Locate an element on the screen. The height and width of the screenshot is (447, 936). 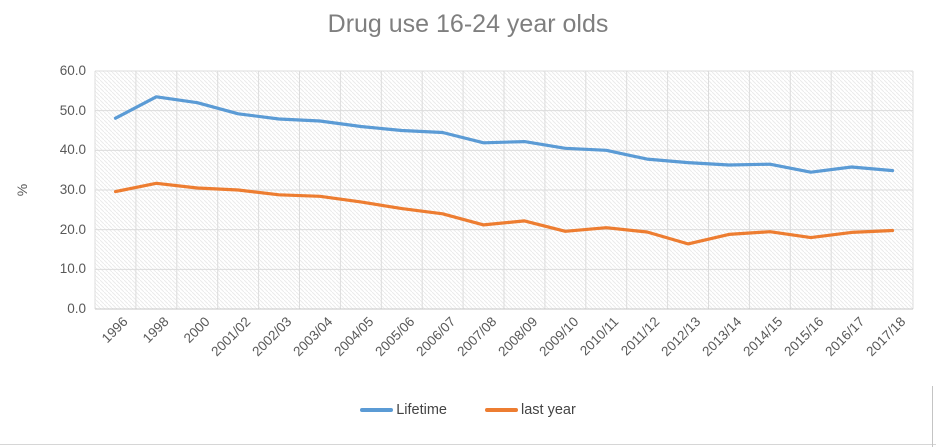
series-line-lifetime is located at coordinates (504, 134).